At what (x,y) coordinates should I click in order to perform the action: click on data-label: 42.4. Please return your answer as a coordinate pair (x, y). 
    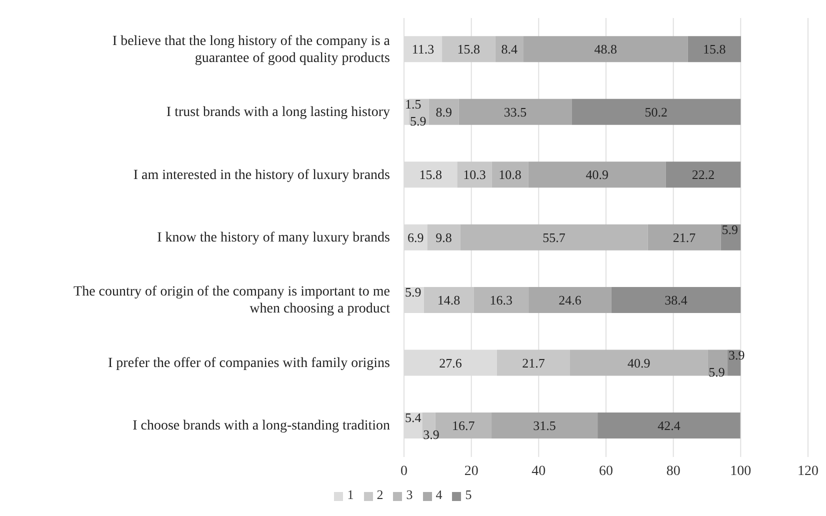
    Looking at the image, I should click on (669, 425).